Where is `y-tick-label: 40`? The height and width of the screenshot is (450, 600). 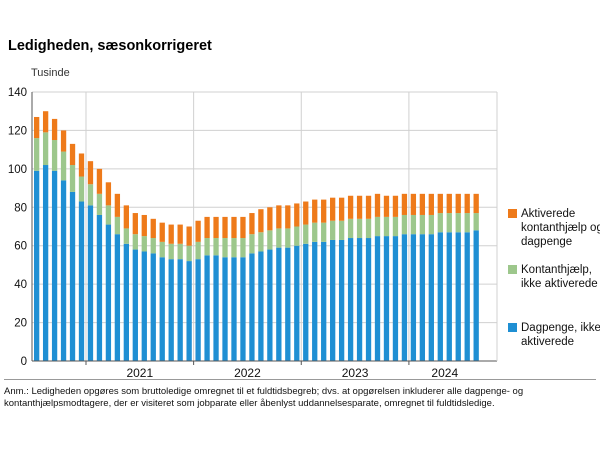
y-tick-label: 40 is located at coordinates (20, 285).